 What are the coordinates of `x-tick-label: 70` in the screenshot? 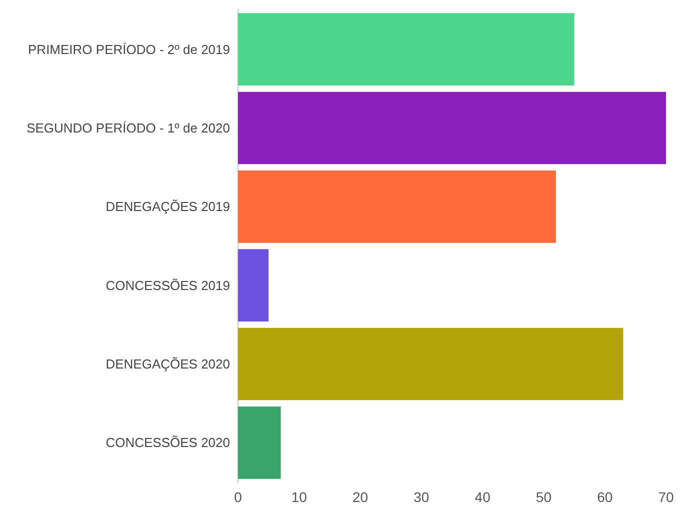 It's located at (666, 497).